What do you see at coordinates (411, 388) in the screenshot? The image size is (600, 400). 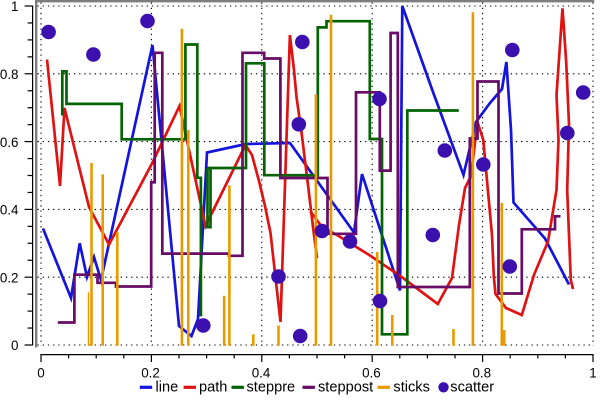 I see `svg-text: sticks` at bounding box center [411, 388].